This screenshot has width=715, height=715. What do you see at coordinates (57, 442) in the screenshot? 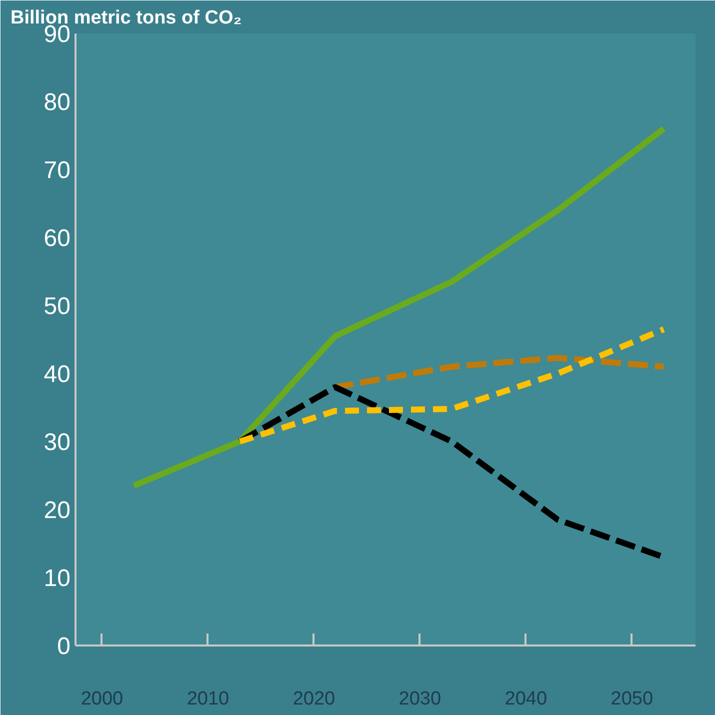
I see `y-tick-label: 30` at bounding box center [57, 442].